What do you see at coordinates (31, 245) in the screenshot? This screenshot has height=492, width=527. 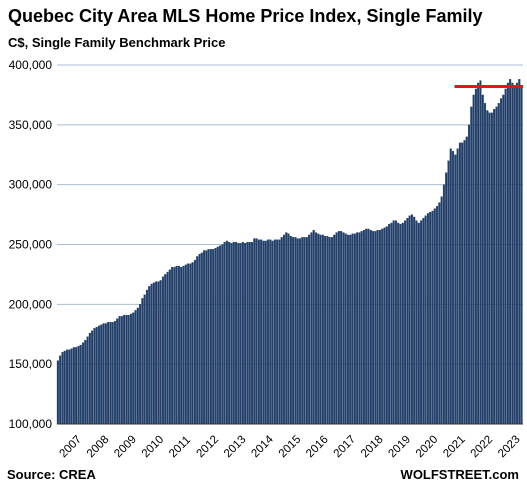 I see `y-tick-label: 250,000` at bounding box center [31, 245].